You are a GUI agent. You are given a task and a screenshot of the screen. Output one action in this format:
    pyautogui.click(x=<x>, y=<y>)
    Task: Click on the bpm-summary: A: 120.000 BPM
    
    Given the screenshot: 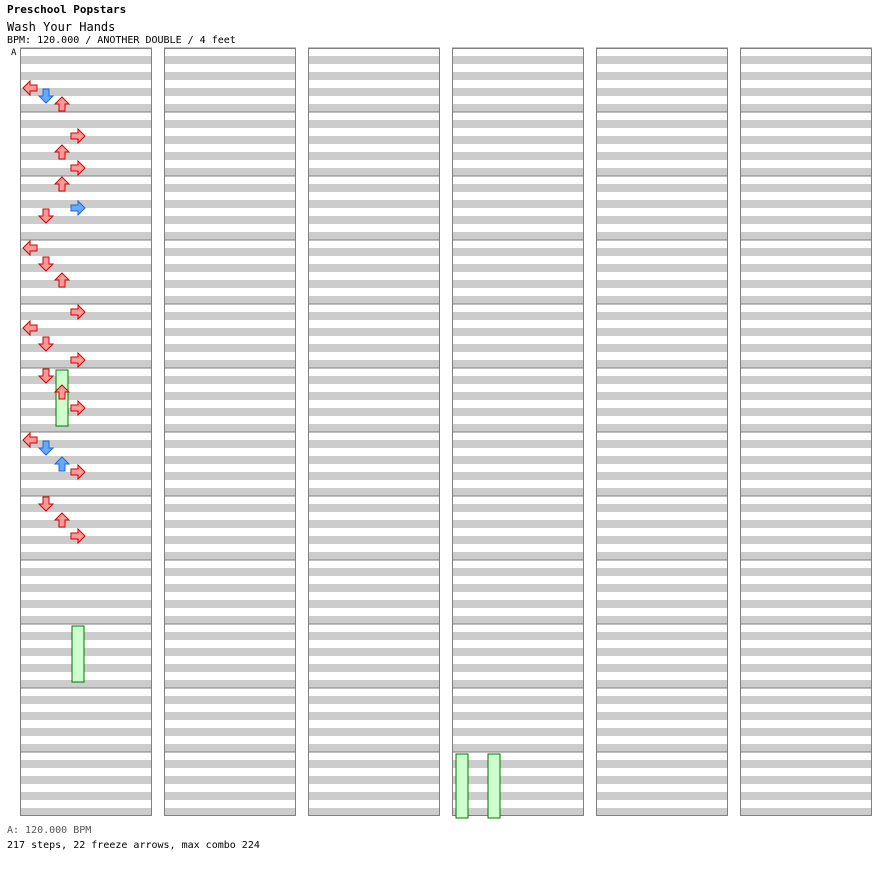 What is the action you would take?
    pyautogui.click(x=49, y=830)
    